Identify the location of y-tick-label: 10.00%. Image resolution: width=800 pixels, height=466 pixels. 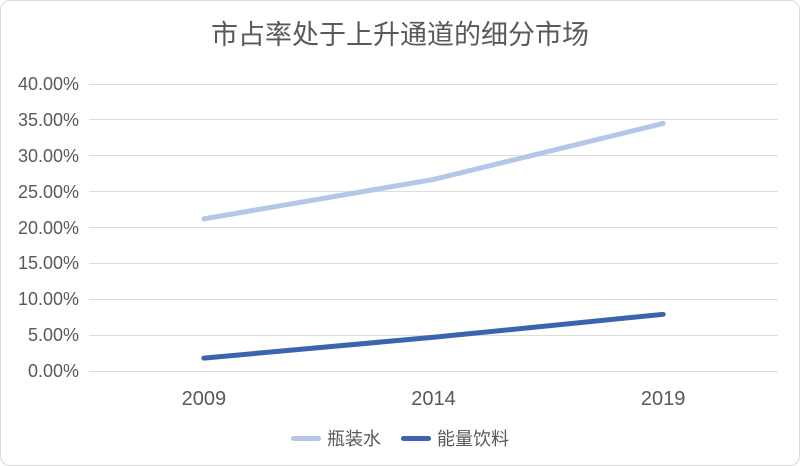
(48, 299).